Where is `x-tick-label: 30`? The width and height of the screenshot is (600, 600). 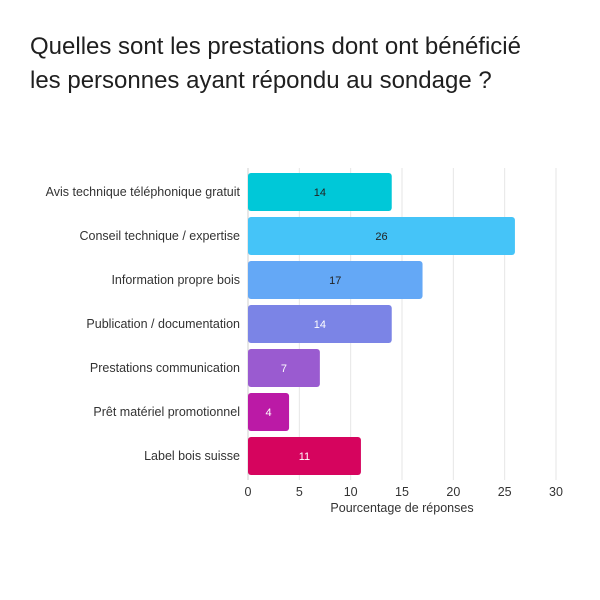
x-tick-label: 30 is located at coordinates (556, 492).